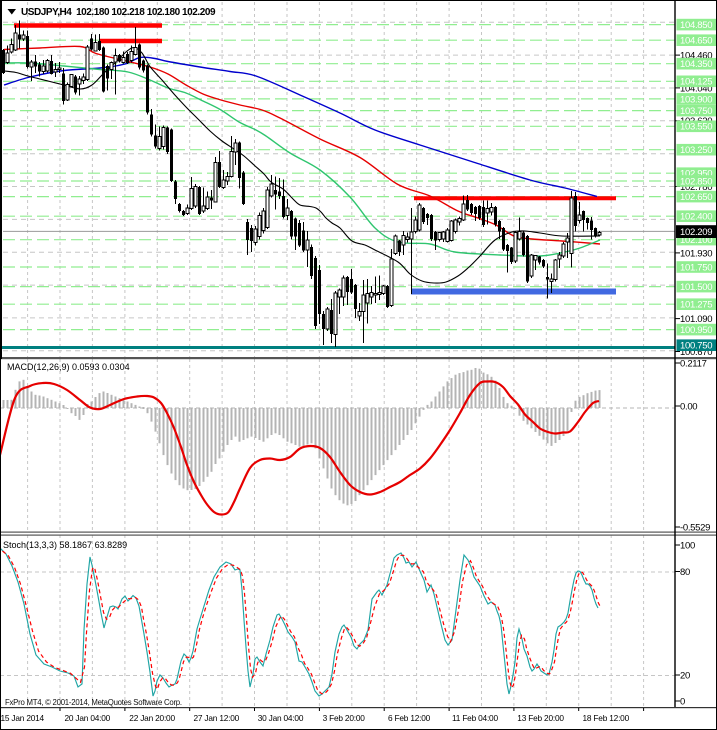 This screenshot has height=730, width=717. Describe the element at coordinates (696, 217) in the screenshot. I see `svg-text: 102.400` at that location.